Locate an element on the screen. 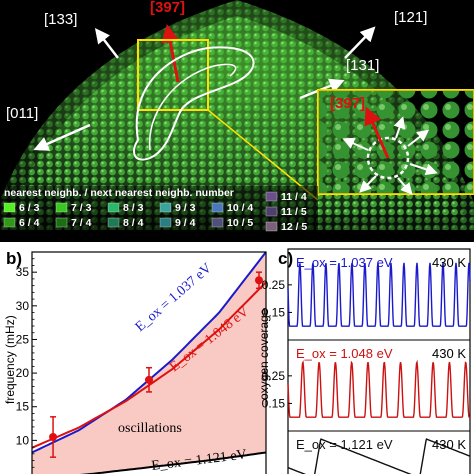  inset-dashed-circle is located at coordinates (388, 158).